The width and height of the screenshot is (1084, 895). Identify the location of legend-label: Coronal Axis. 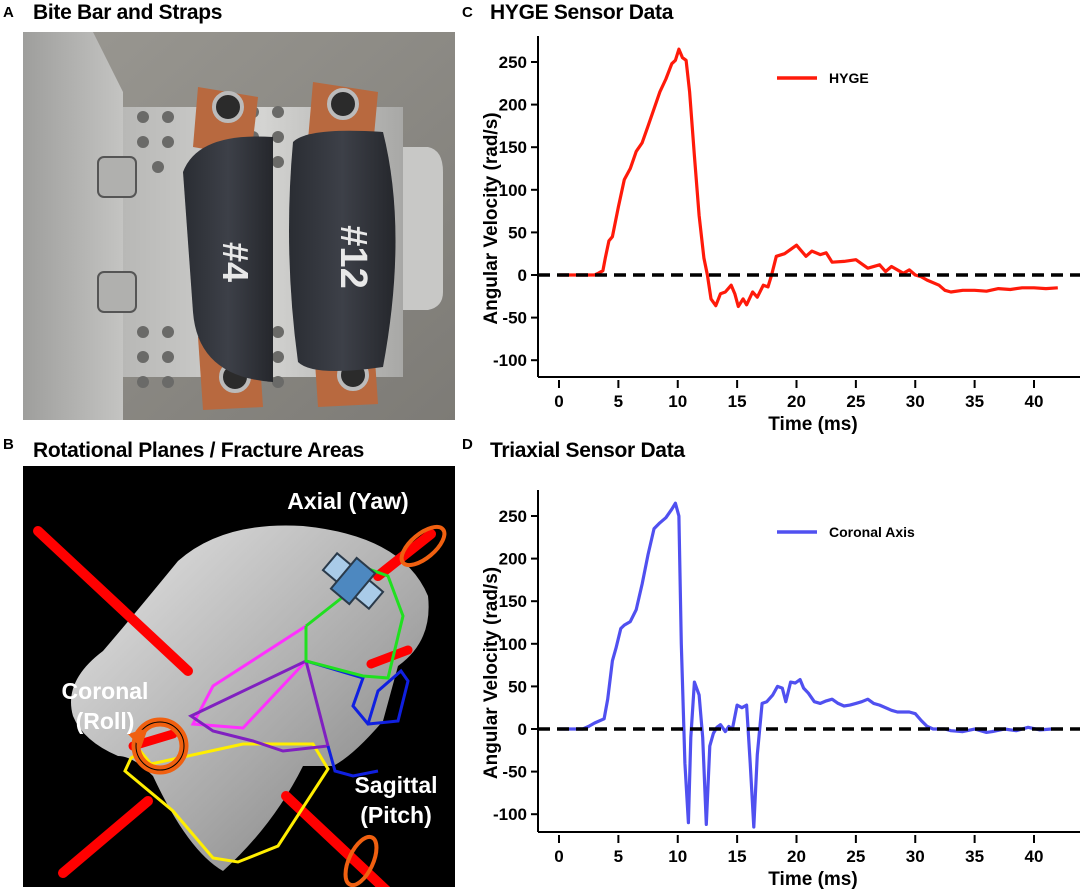
(872, 532).